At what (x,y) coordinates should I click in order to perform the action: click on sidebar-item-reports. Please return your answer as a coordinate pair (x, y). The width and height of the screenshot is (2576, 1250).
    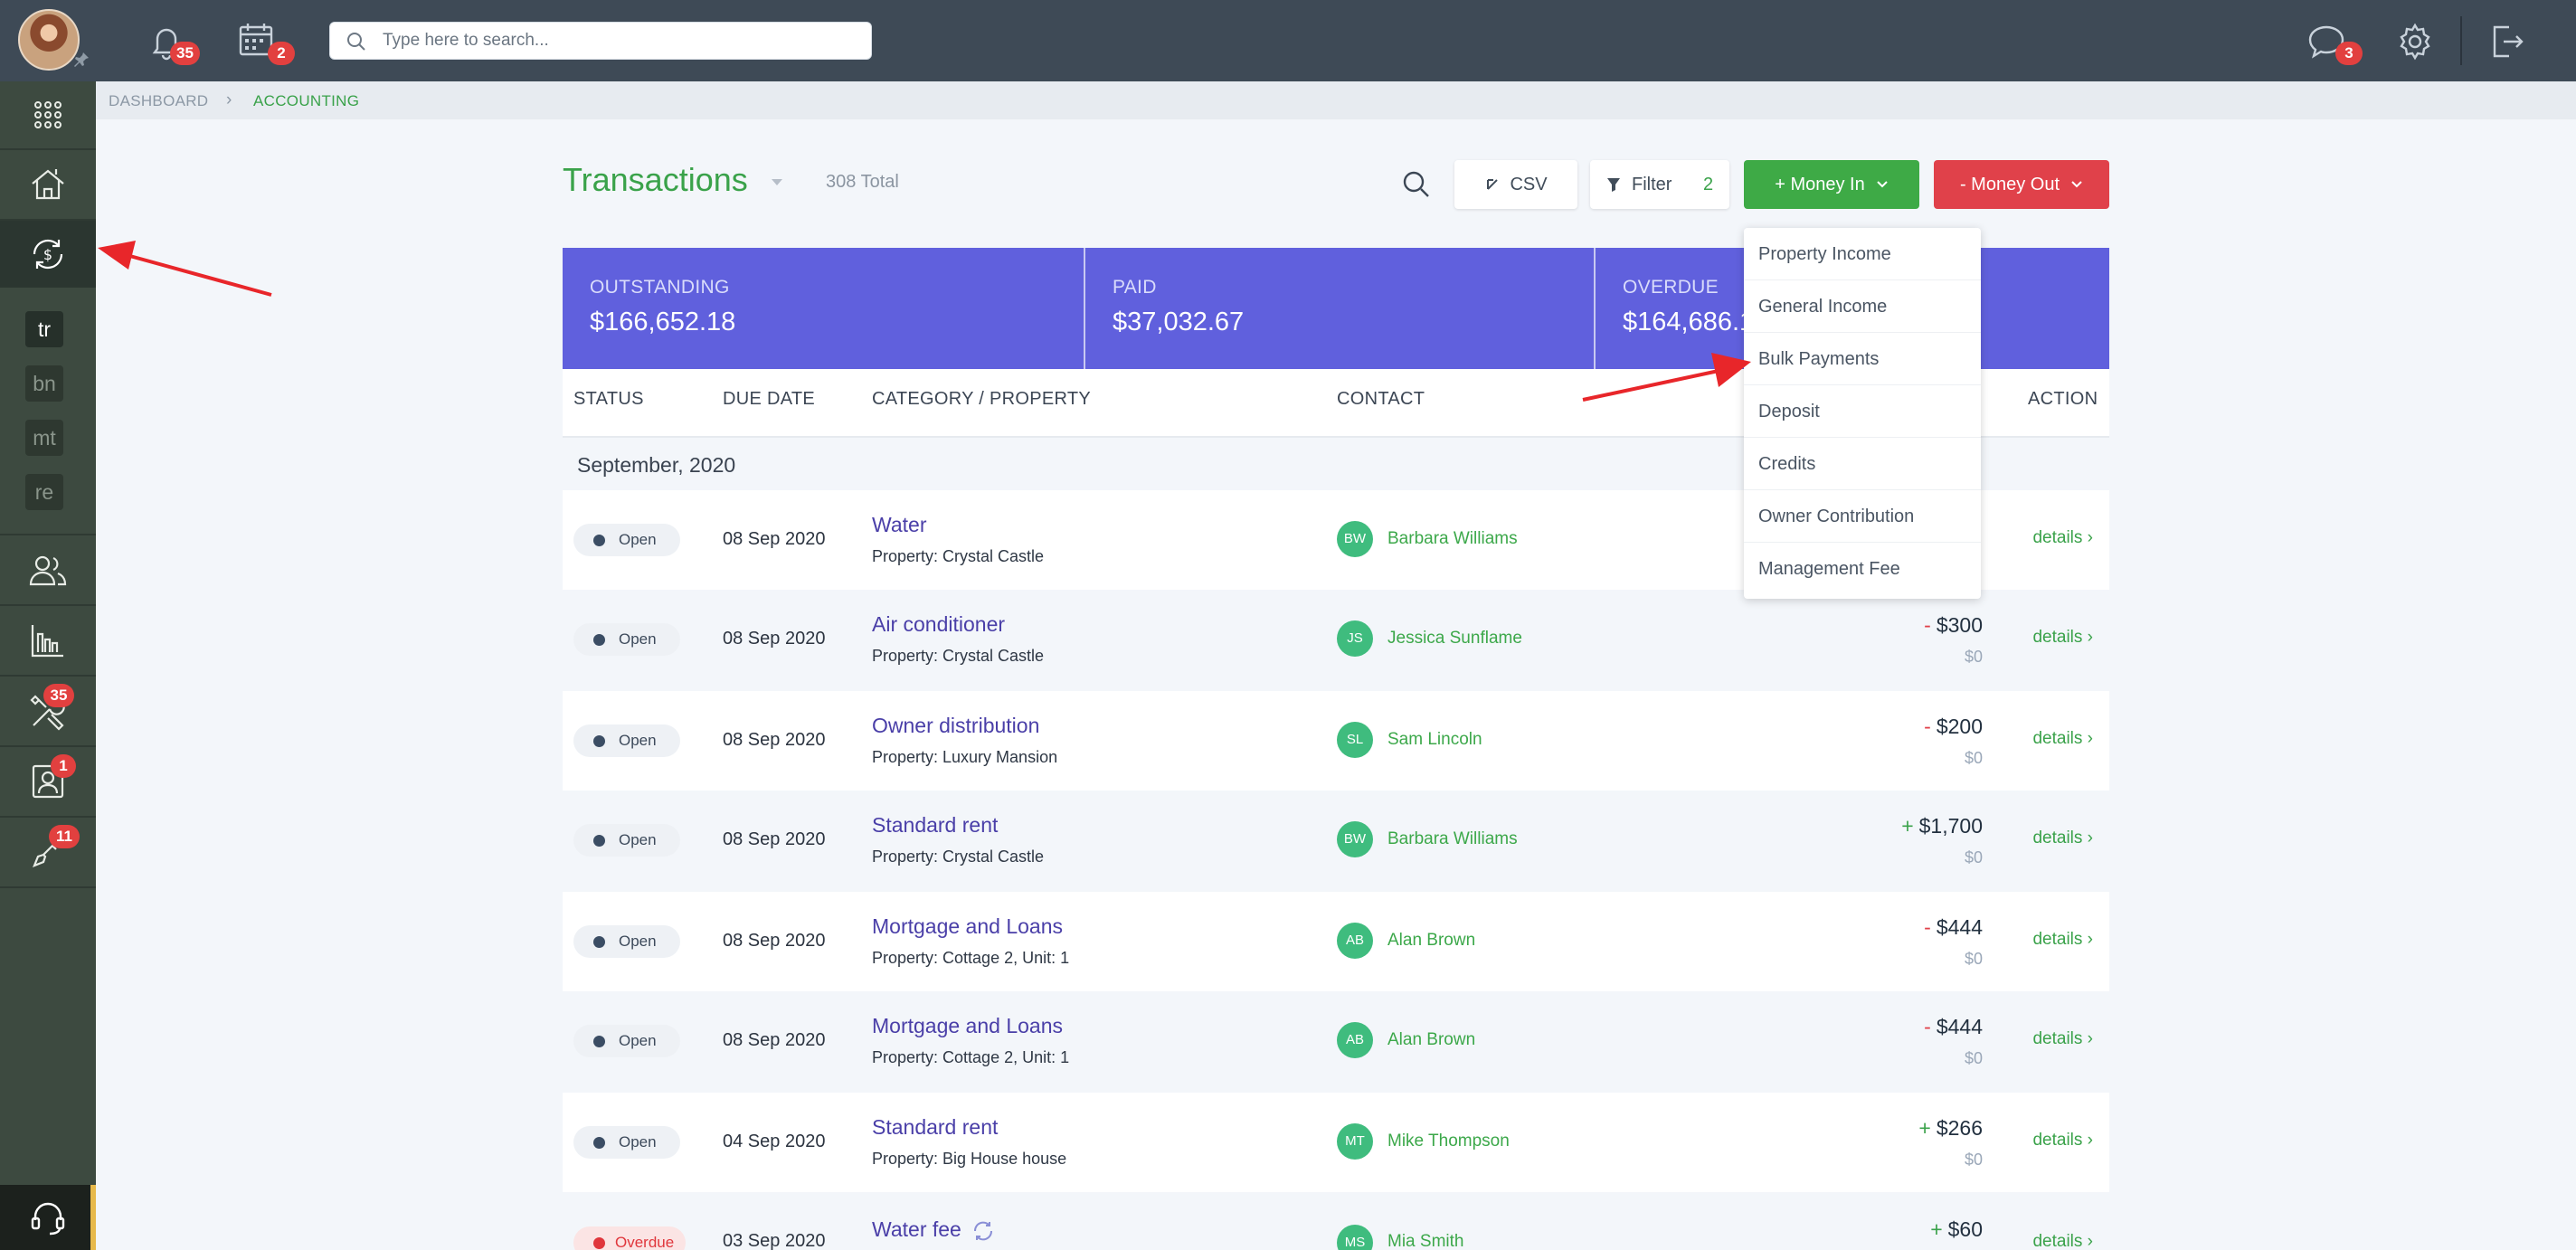
    Looking at the image, I should click on (48, 640).